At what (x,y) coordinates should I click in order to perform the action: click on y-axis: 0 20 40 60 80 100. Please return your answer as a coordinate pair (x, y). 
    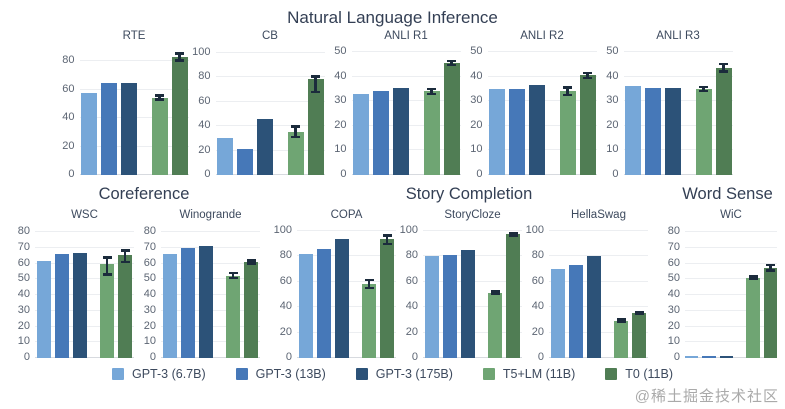
    Looking at the image, I should click on (409, 293).